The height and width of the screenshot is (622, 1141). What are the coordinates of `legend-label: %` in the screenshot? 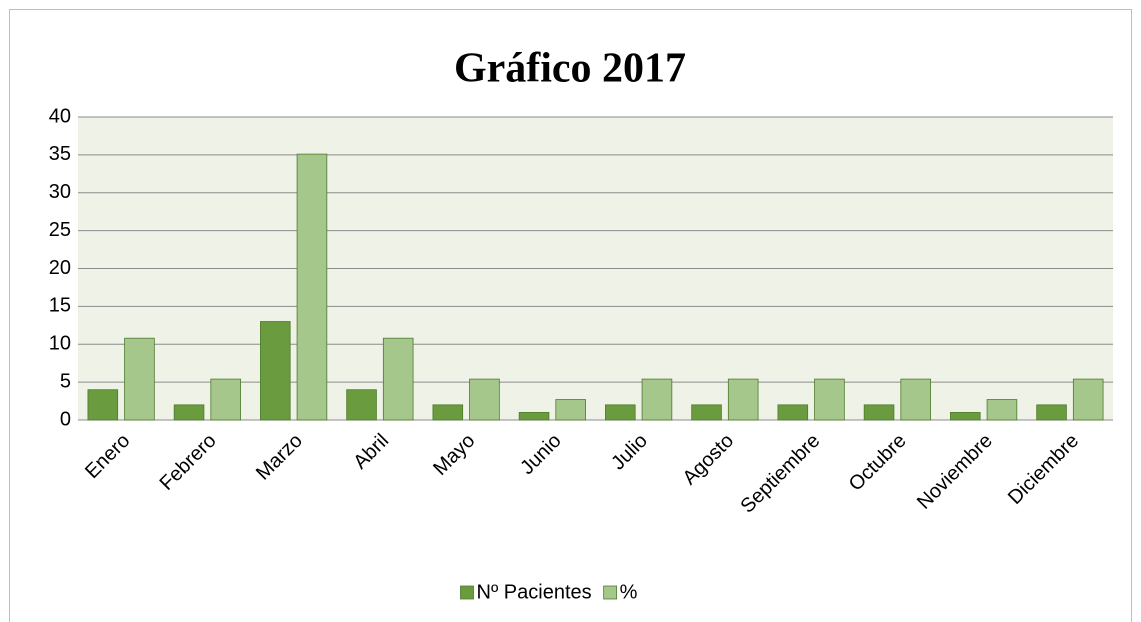 It's located at (629, 592).